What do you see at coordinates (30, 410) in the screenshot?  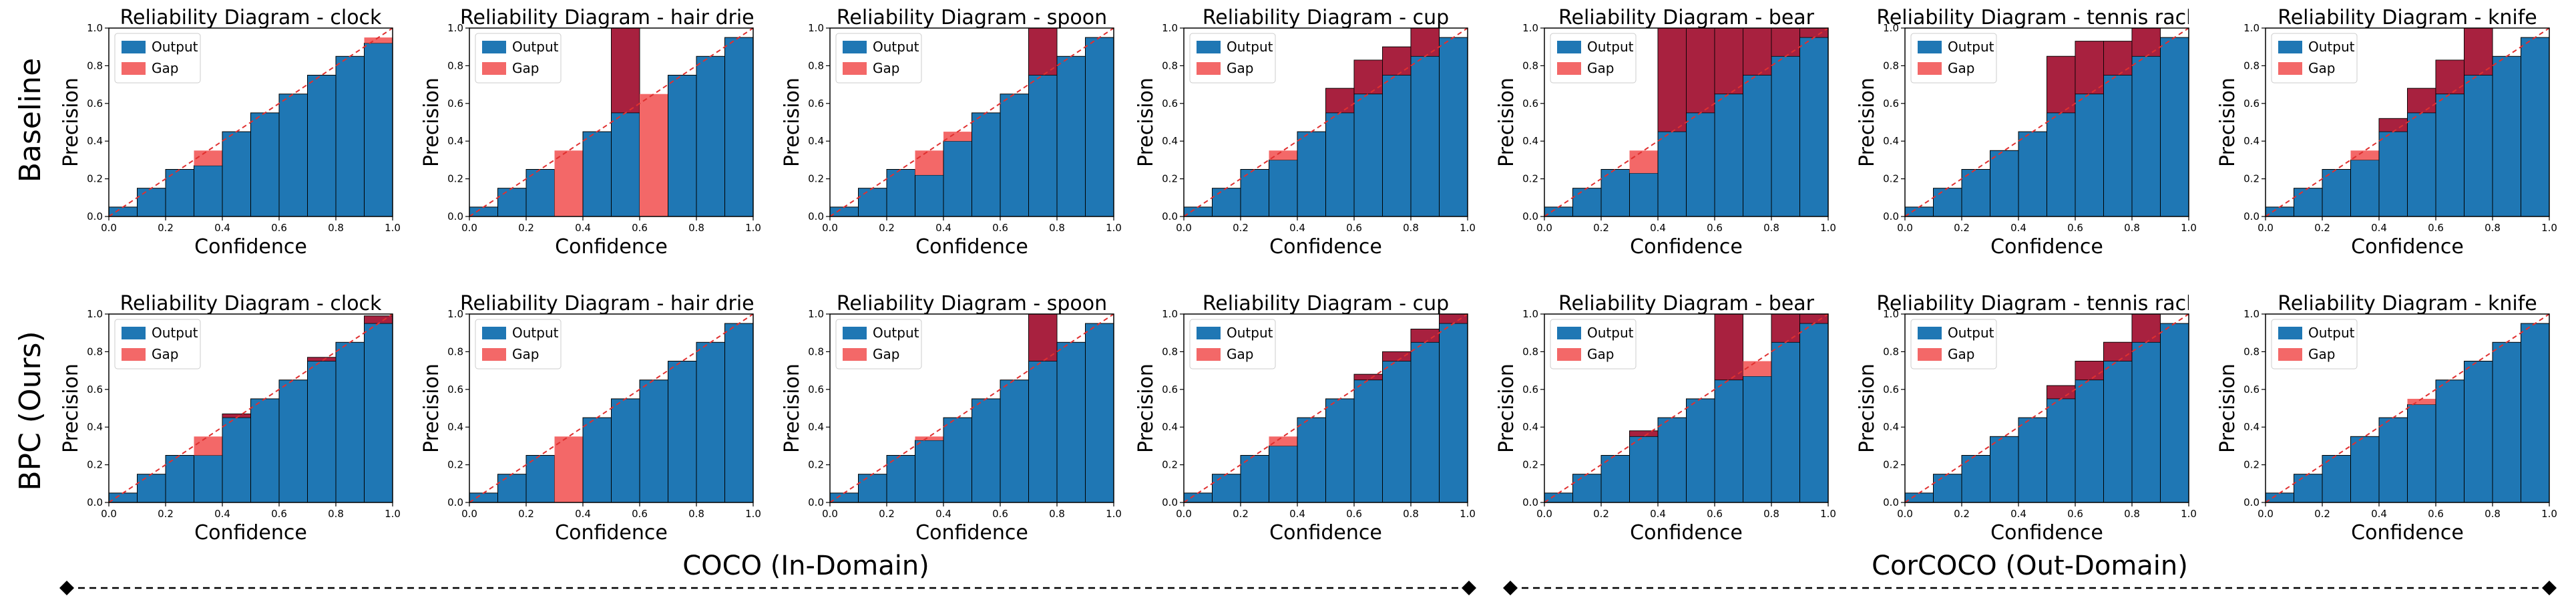 I see `row-label-bpc: BPC (Ours)` at bounding box center [30, 410].